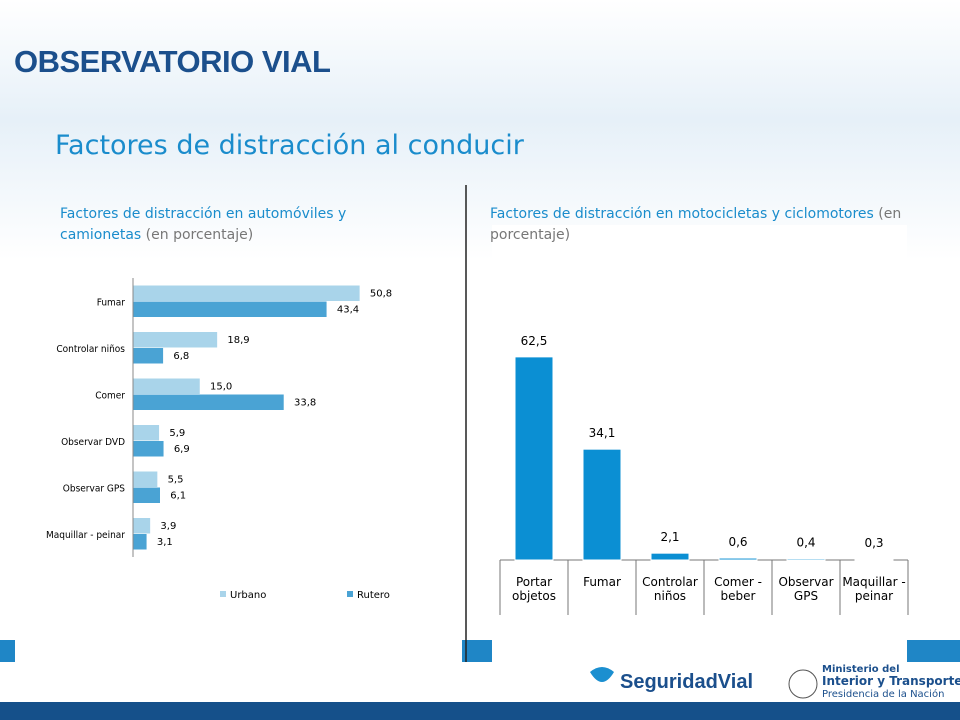  What do you see at coordinates (602, 582) in the screenshot?
I see `x-tick-label: Fumar` at bounding box center [602, 582].